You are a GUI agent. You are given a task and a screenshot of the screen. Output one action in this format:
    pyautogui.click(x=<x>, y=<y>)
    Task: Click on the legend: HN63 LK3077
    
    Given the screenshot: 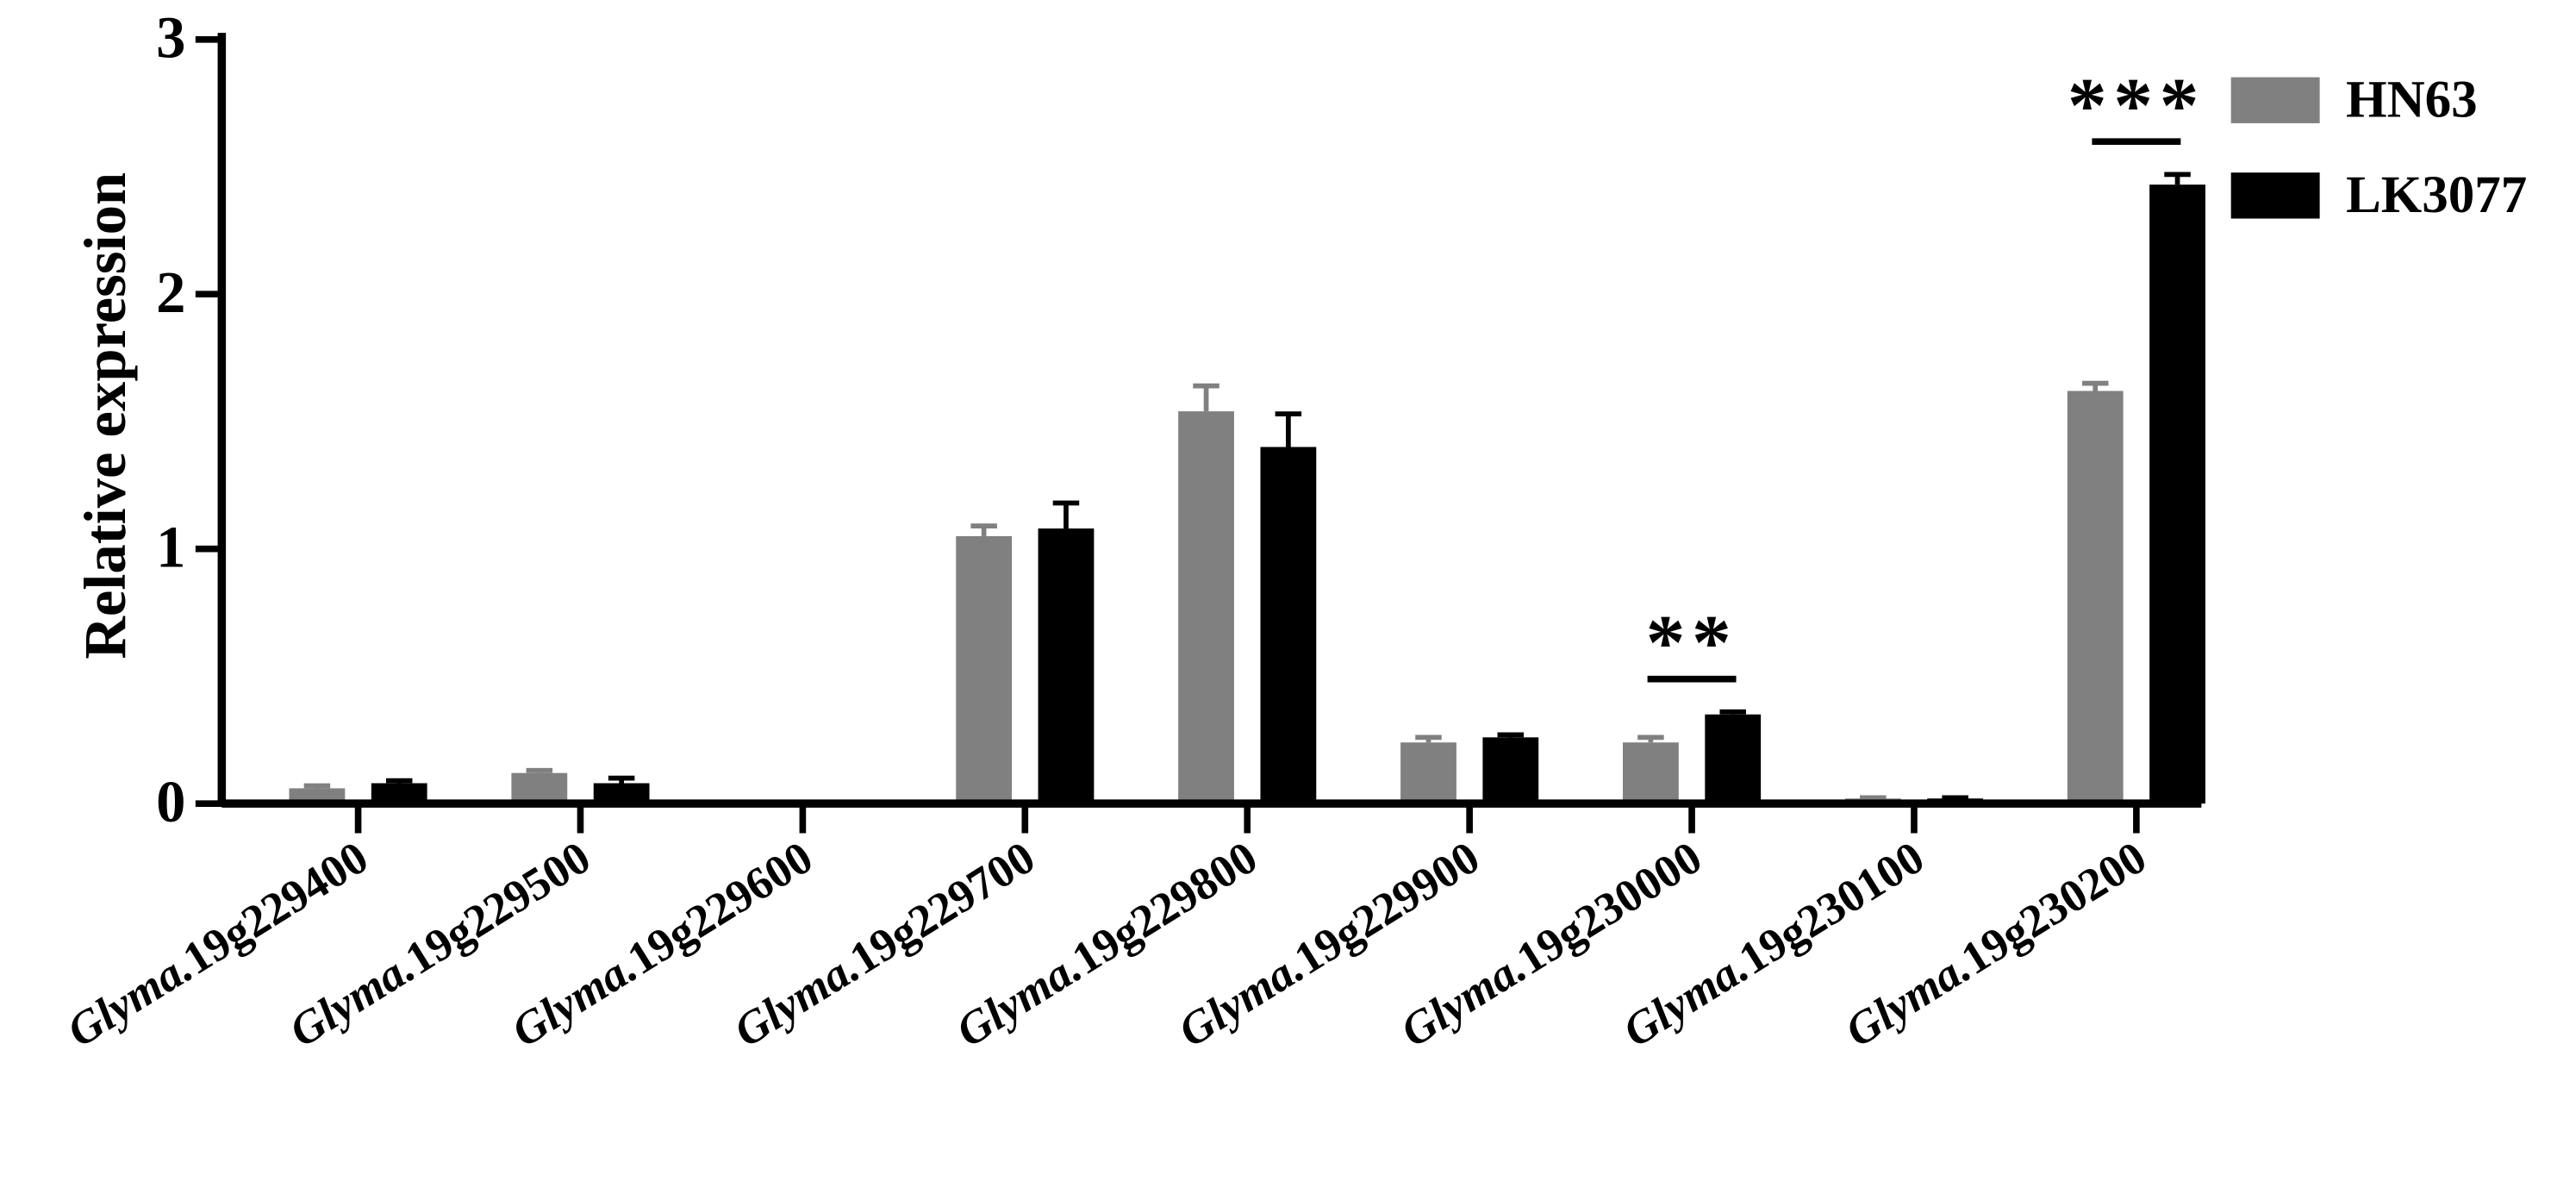 What is the action you would take?
    pyautogui.click(x=2378, y=147)
    